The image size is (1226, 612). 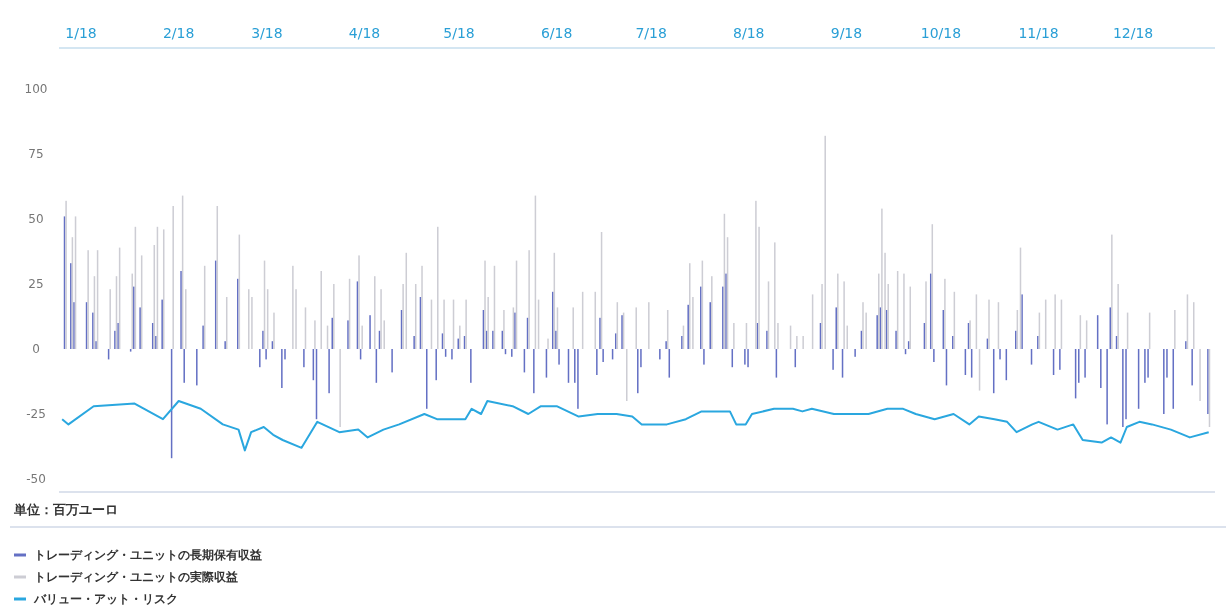 What do you see at coordinates (36, 218) in the screenshot?
I see `y-tick-label: 50` at bounding box center [36, 218].